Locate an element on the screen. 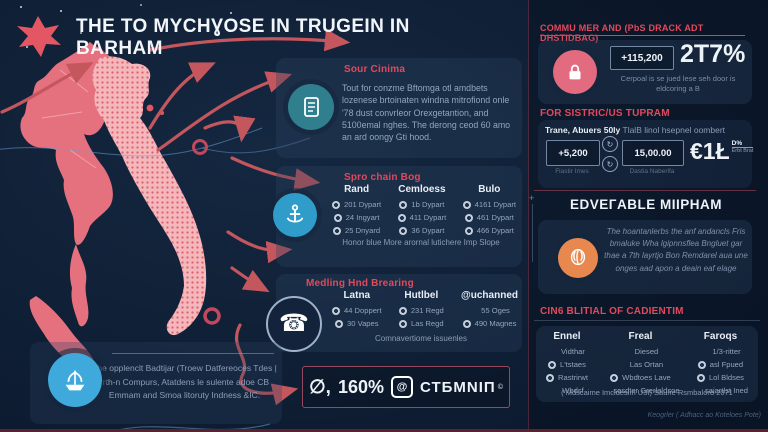 This screenshot has height=432, width=768. star-splat is located at coordinates (39, 36).